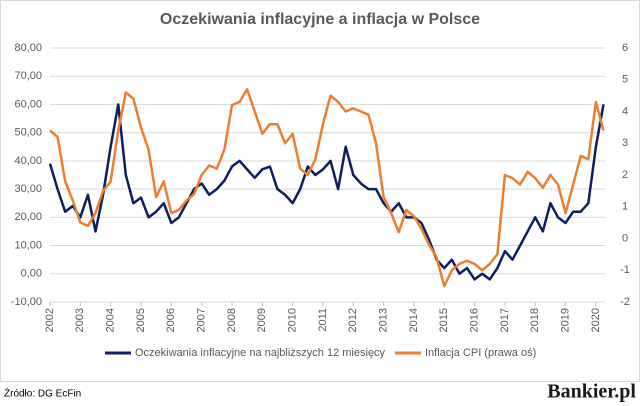 The height and width of the screenshot is (406, 640). What do you see at coordinates (293, 320) in the screenshot?
I see `x-tick-label: 2010` at bounding box center [293, 320].